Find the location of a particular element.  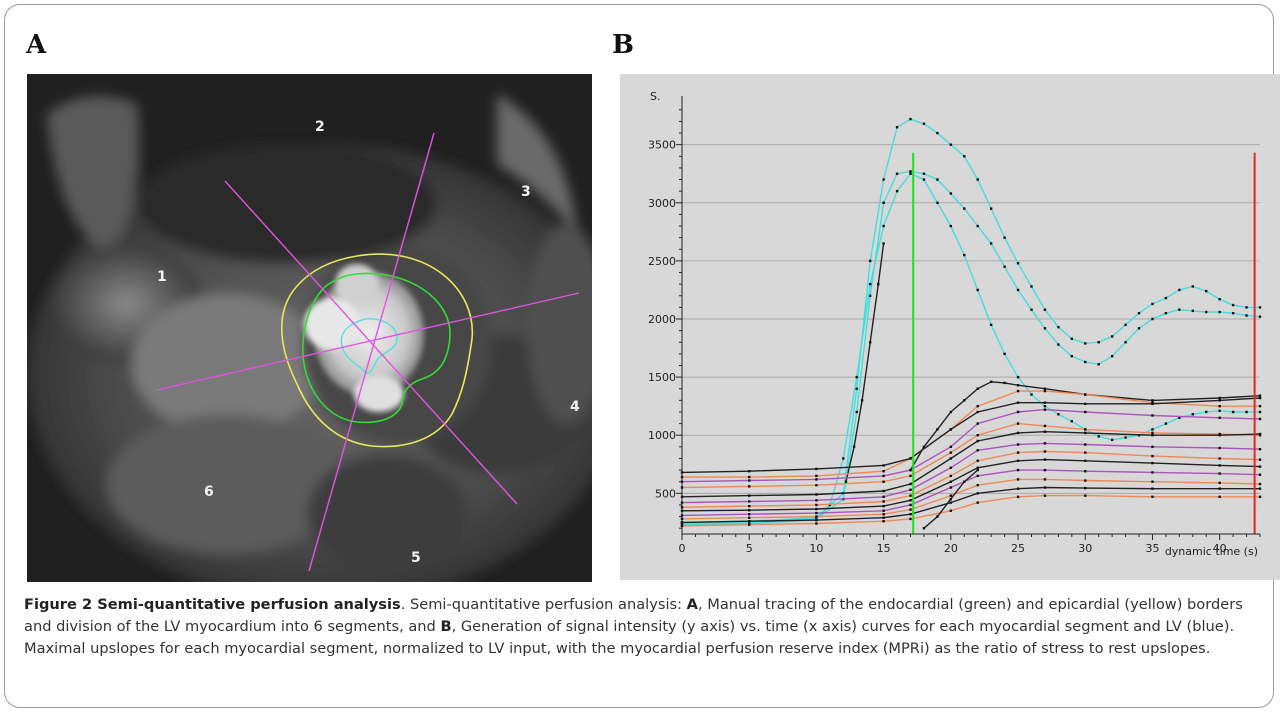

panel-a-label: A is located at coordinates (36, 45).